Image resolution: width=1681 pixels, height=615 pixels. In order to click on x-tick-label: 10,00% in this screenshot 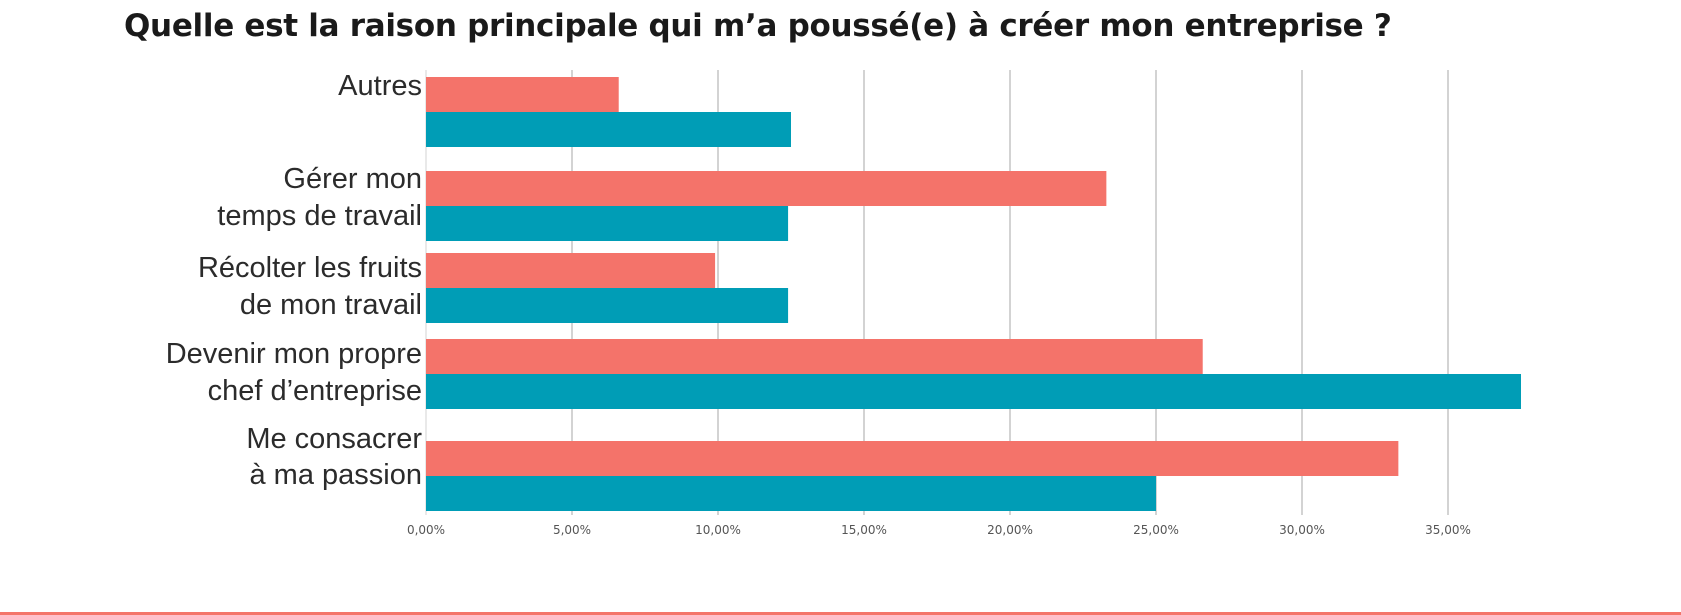, I will do `click(718, 530)`.